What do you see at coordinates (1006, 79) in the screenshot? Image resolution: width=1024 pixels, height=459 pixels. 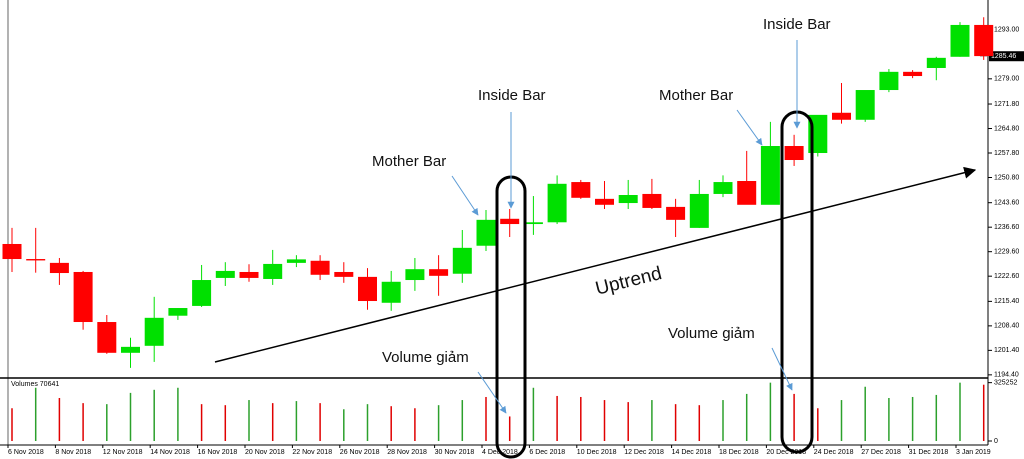 I see `y-tick-label: 1279.00` at bounding box center [1006, 79].